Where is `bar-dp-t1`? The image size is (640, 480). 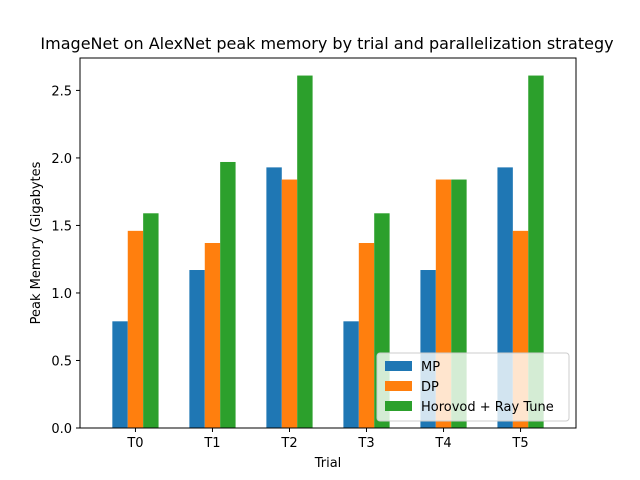 bar-dp-t1 is located at coordinates (212, 335).